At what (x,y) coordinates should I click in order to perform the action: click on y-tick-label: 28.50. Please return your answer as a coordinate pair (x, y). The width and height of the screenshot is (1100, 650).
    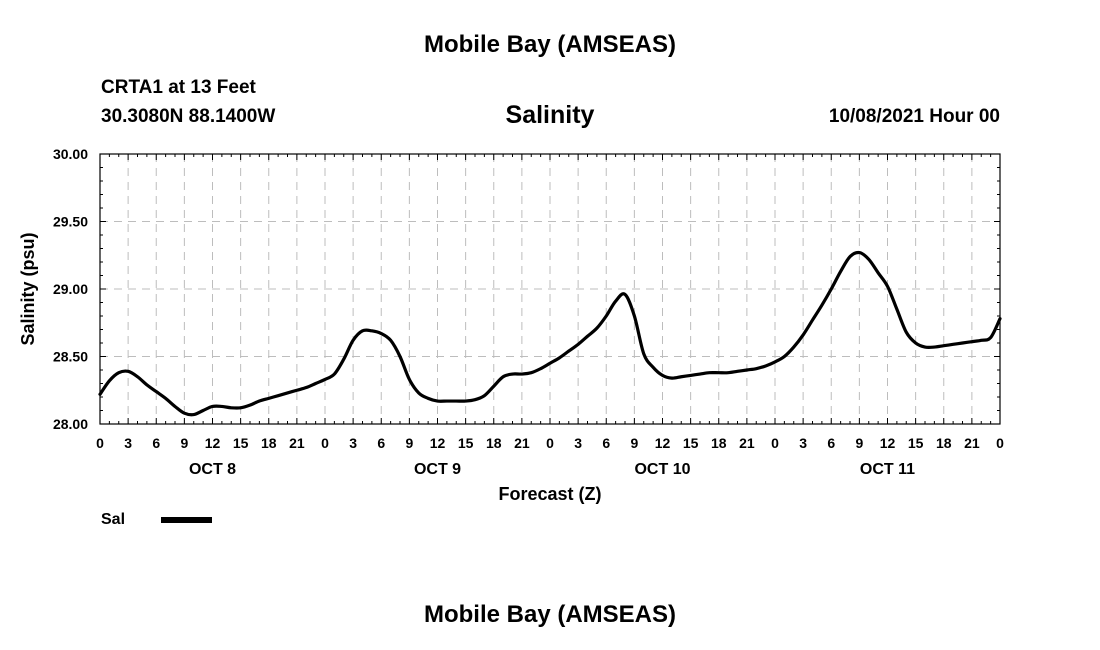
    Looking at the image, I should click on (70, 357).